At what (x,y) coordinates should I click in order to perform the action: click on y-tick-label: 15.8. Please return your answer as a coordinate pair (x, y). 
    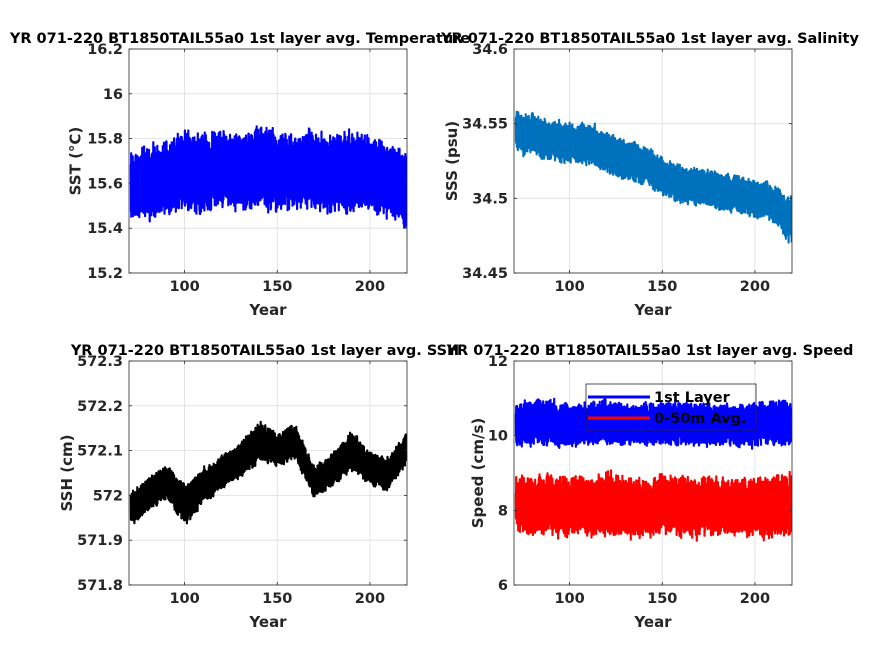
    Looking at the image, I should click on (105, 140).